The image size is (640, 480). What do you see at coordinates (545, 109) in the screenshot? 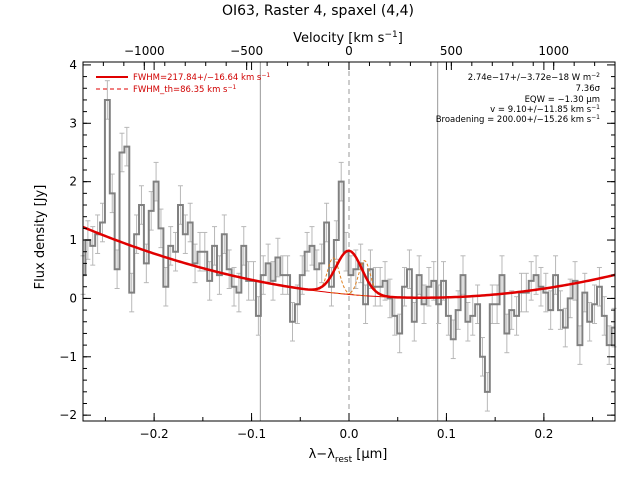
I see `annotation-velocity: v = 9.10+/−11.85 km s−1` at bounding box center [545, 109].